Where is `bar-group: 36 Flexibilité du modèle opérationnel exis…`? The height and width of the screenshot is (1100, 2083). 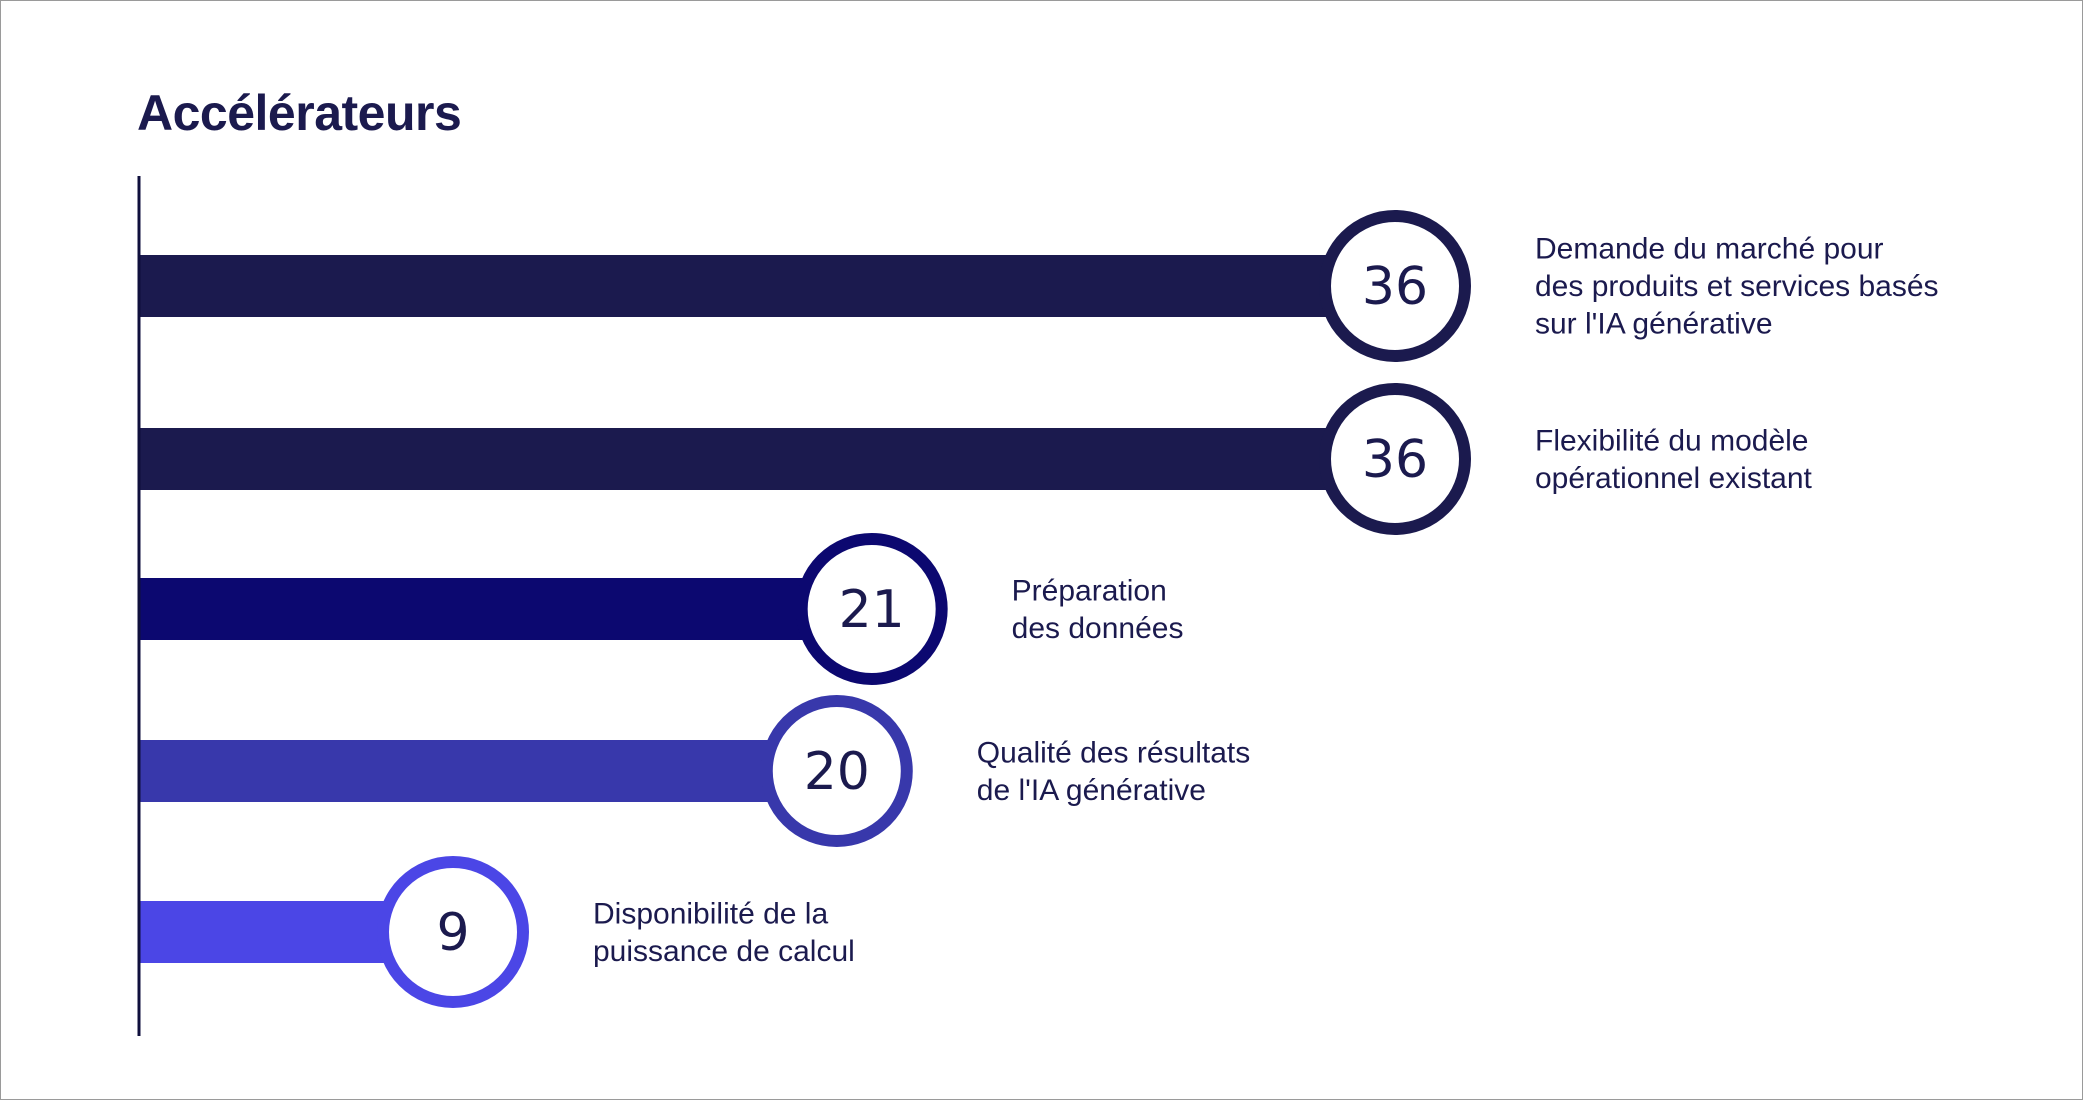
bar-group: 36 Flexibilité du modèle opérationnel exis… is located at coordinates (976, 459).